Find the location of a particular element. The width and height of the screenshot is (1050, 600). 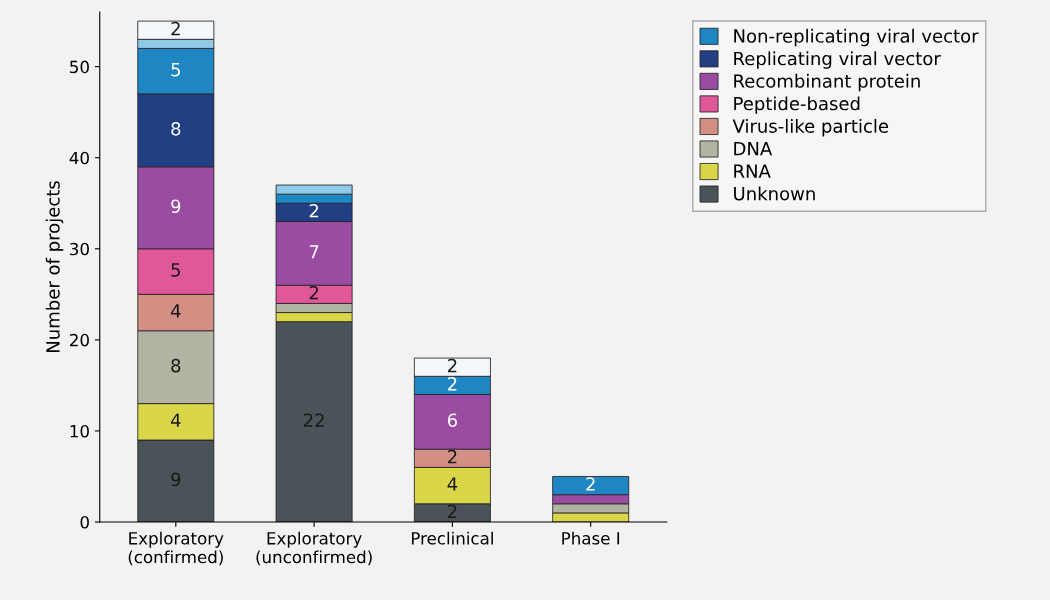

legend-label: Peptide-based is located at coordinates (797, 105).